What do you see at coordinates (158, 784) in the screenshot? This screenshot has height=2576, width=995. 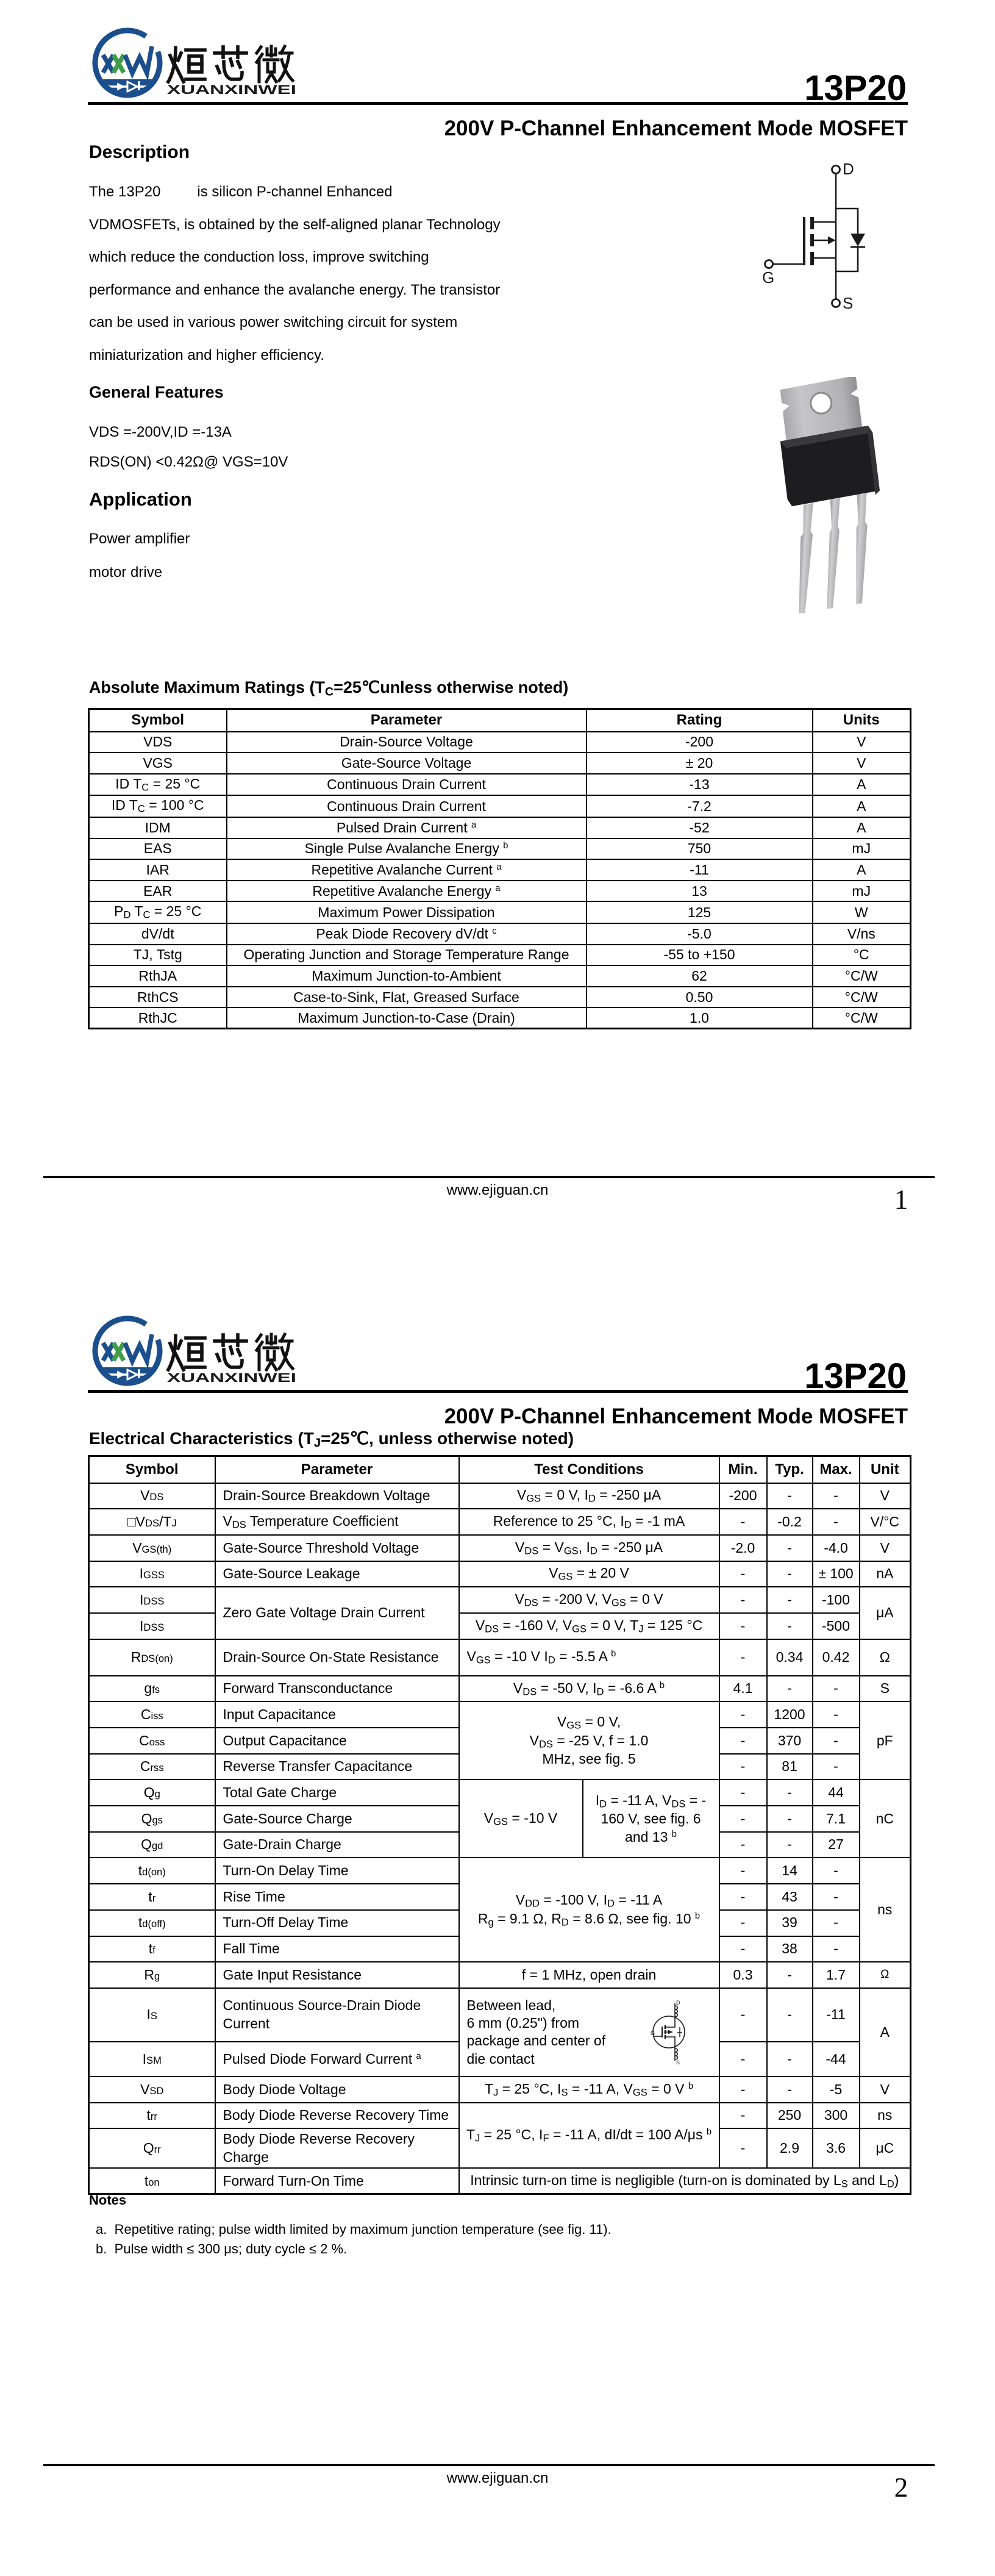 I see `amr-cell: ID TC = 25 °C` at bounding box center [158, 784].